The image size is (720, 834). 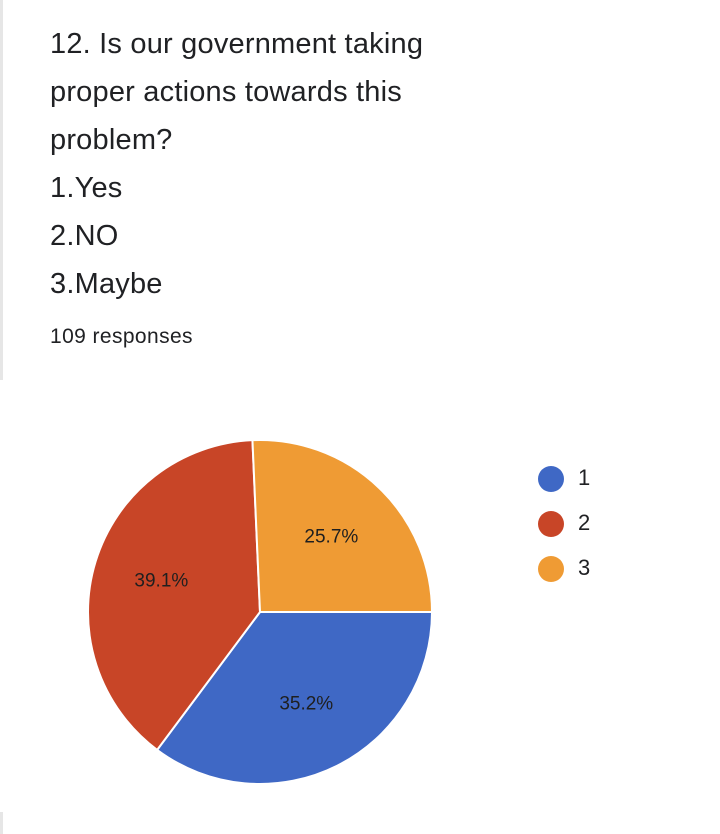 I want to click on legend-label-3: 3, so click(x=584, y=567).